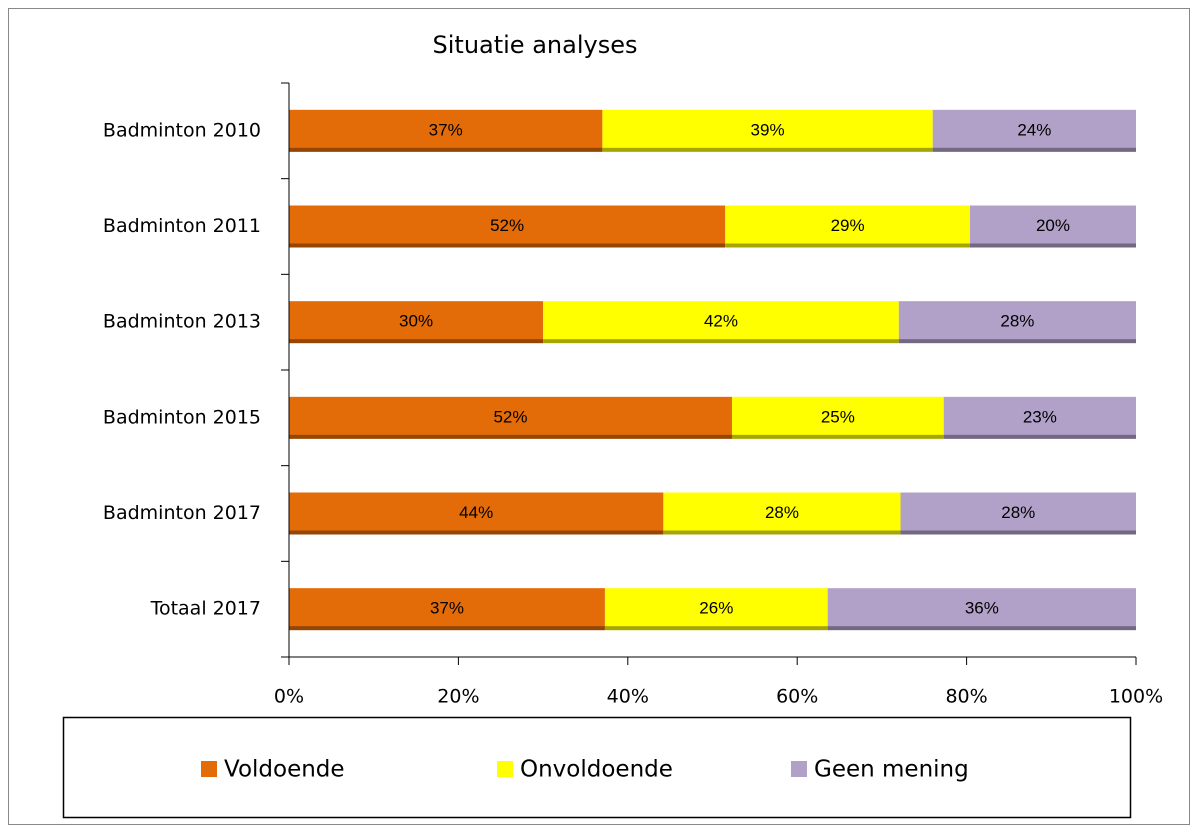 The image size is (1197, 832). I want to click on legend-box, so click(597, 767).